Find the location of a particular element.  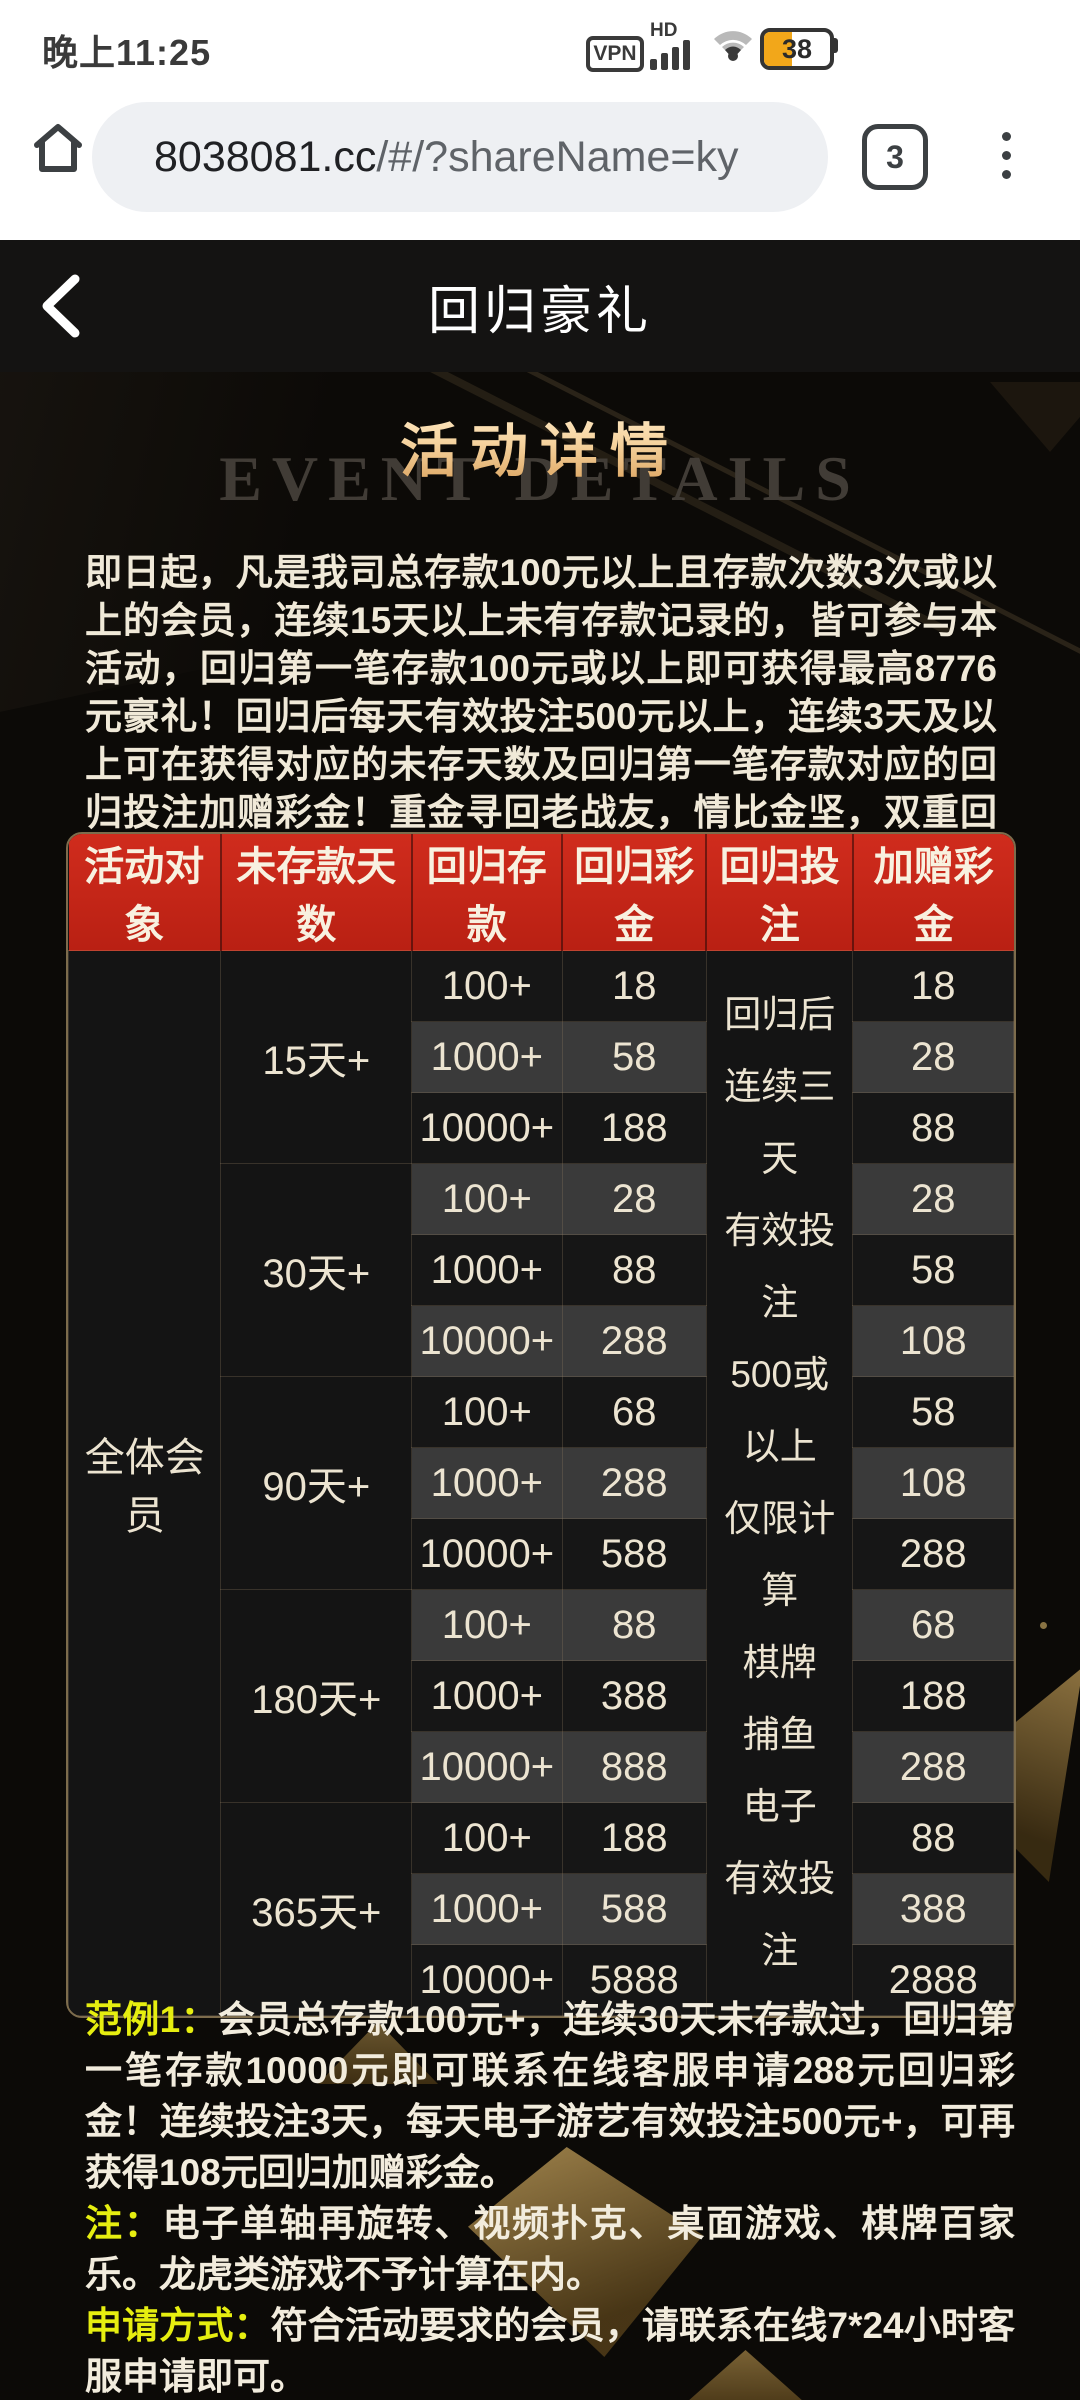

url-bar: 8038081.cc/#/?shareName=ky is located at coordinates (460, 157).